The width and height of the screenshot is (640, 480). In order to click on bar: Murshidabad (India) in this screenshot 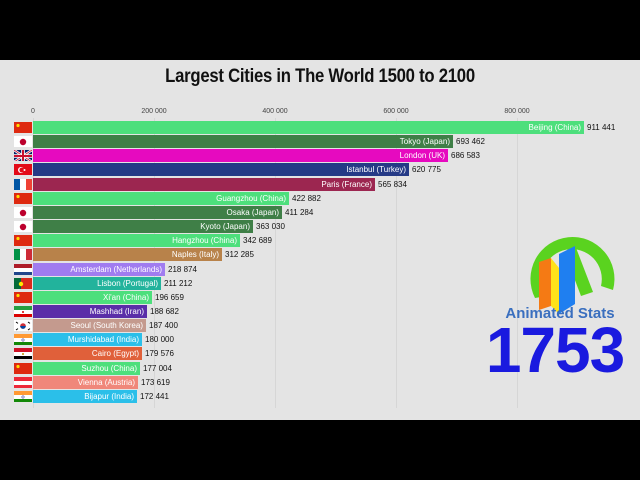, I will do `click(87, 340)`.